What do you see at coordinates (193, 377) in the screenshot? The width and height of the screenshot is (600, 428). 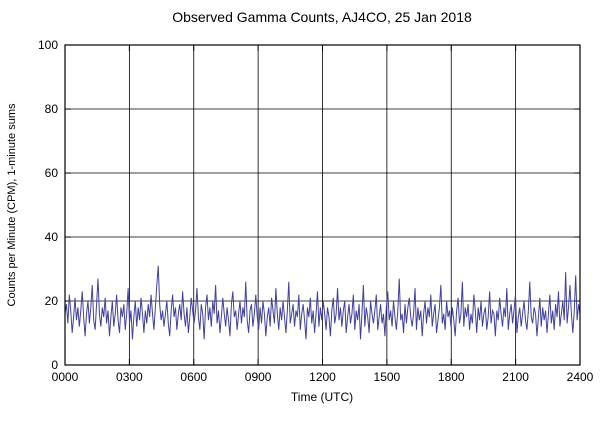 I see `x-tick-label: 0600` at bounding box center [193, 377].